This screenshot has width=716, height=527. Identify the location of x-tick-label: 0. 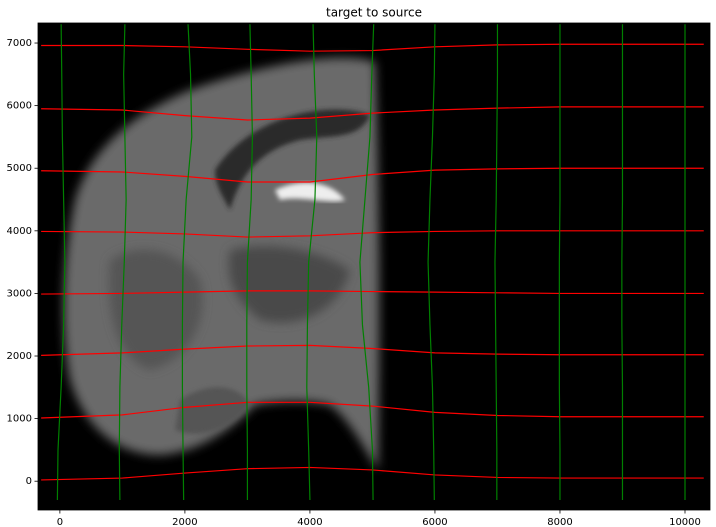
(60, 522).